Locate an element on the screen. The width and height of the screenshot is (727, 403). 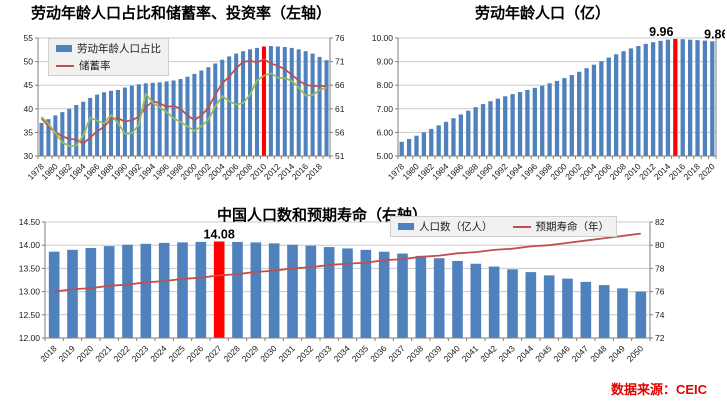
x-axis-label: 2023 is located at coordinates (140, 353).